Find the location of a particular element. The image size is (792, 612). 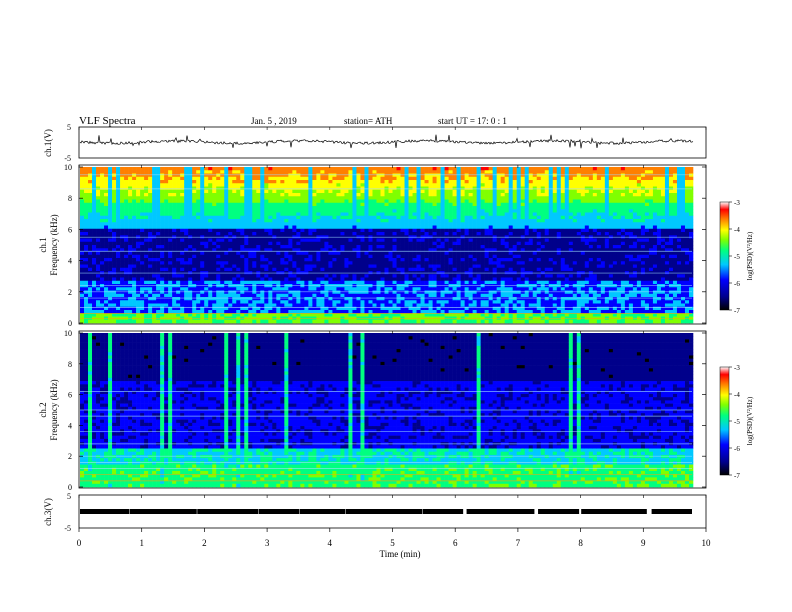

ch1-channel-label: ch.1 is located at coordinates (43, 244).